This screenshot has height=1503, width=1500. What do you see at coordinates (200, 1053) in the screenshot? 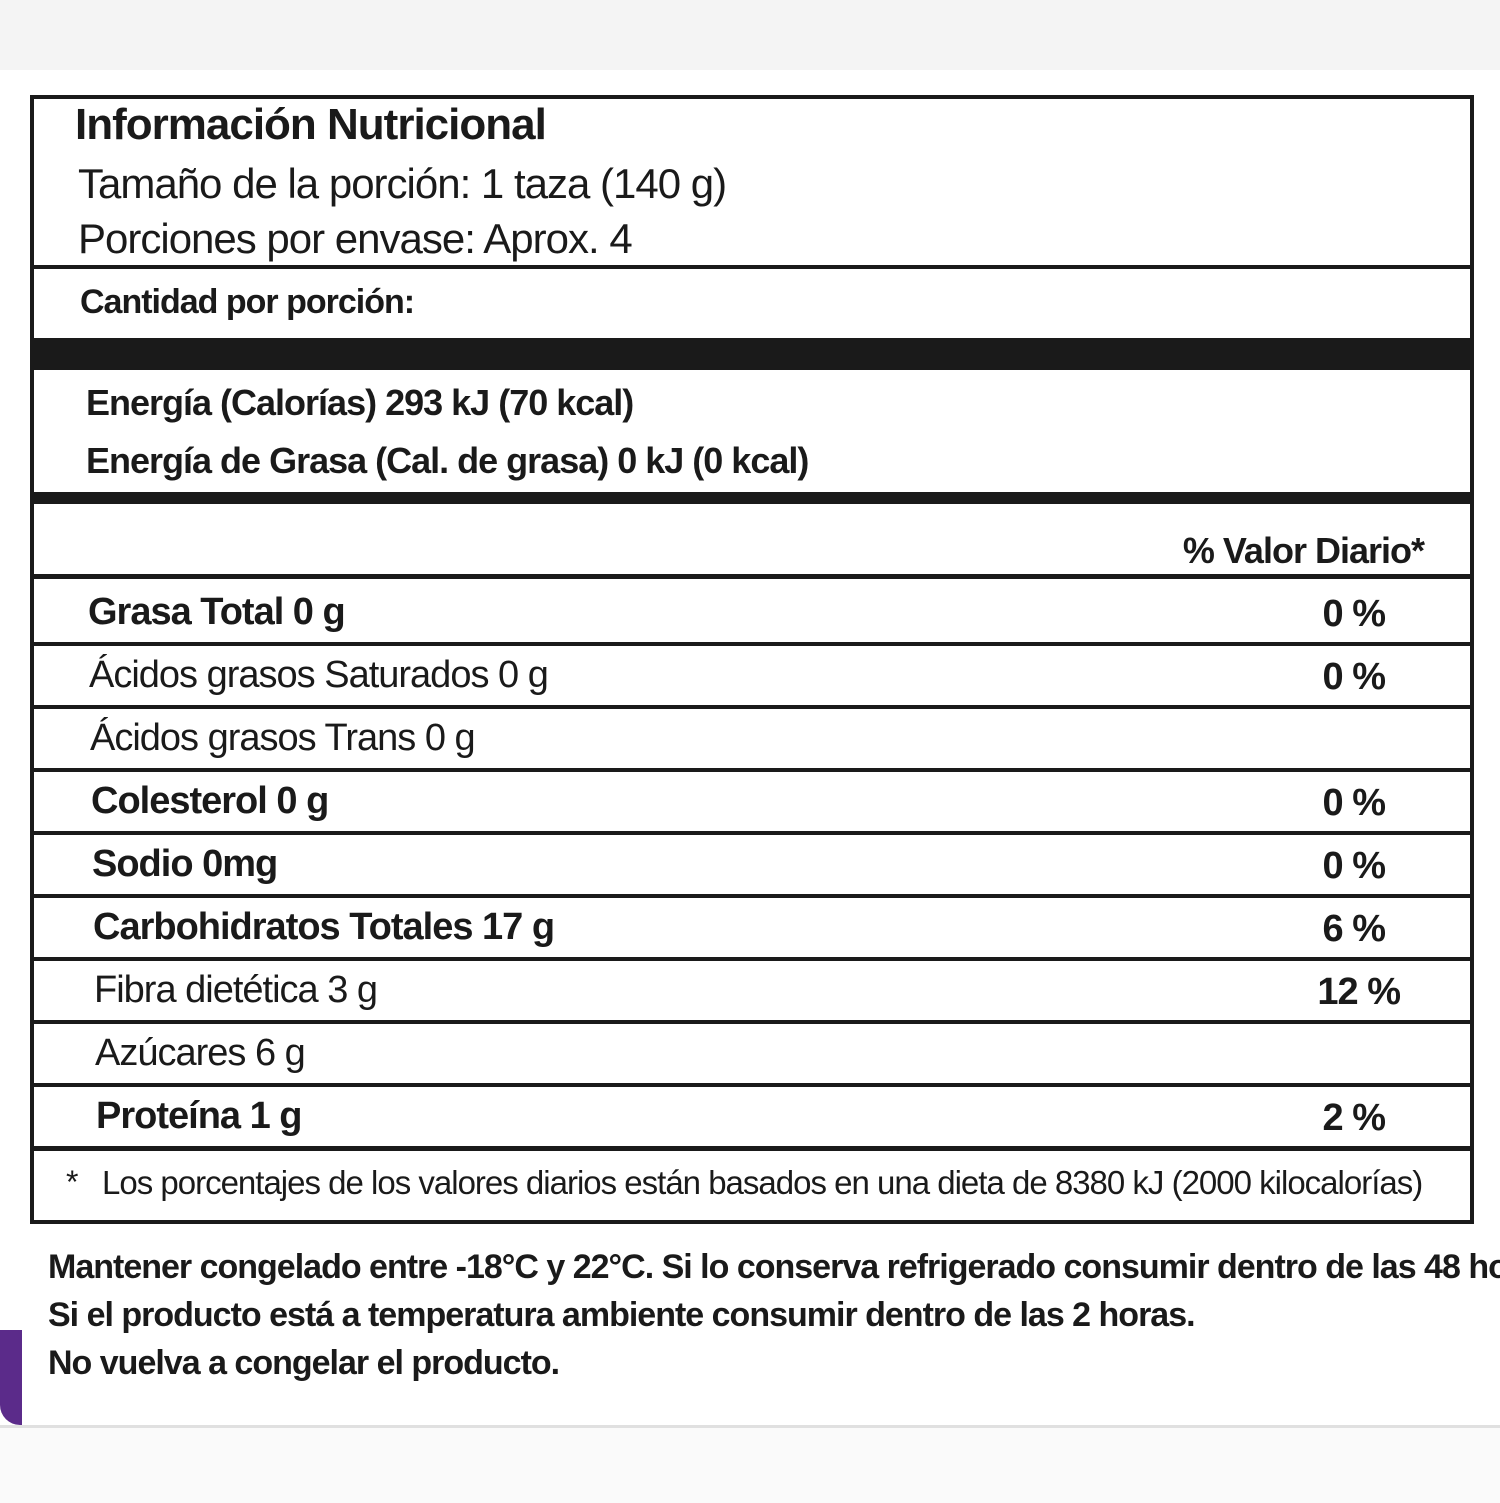
I see `nutrient-label: Azúcares 6 g` at bounding box center [200, 1053].